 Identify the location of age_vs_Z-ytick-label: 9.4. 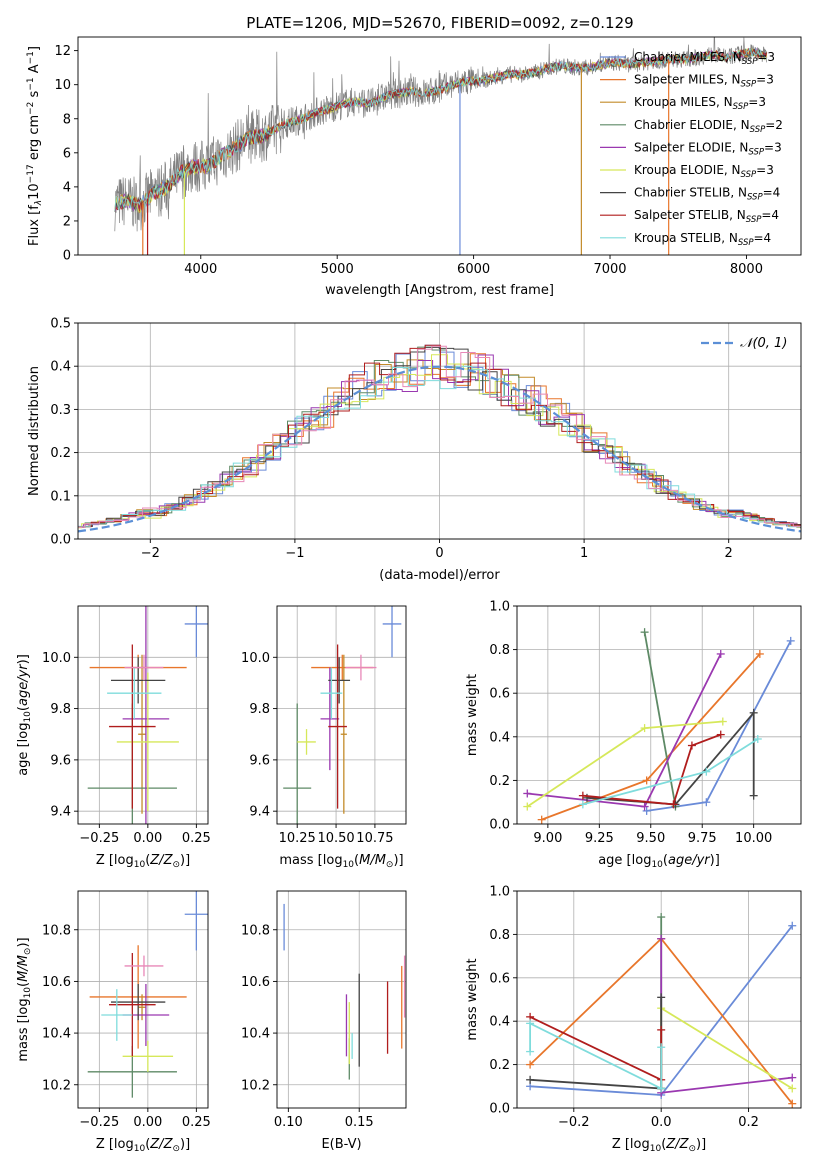
(60, 812).